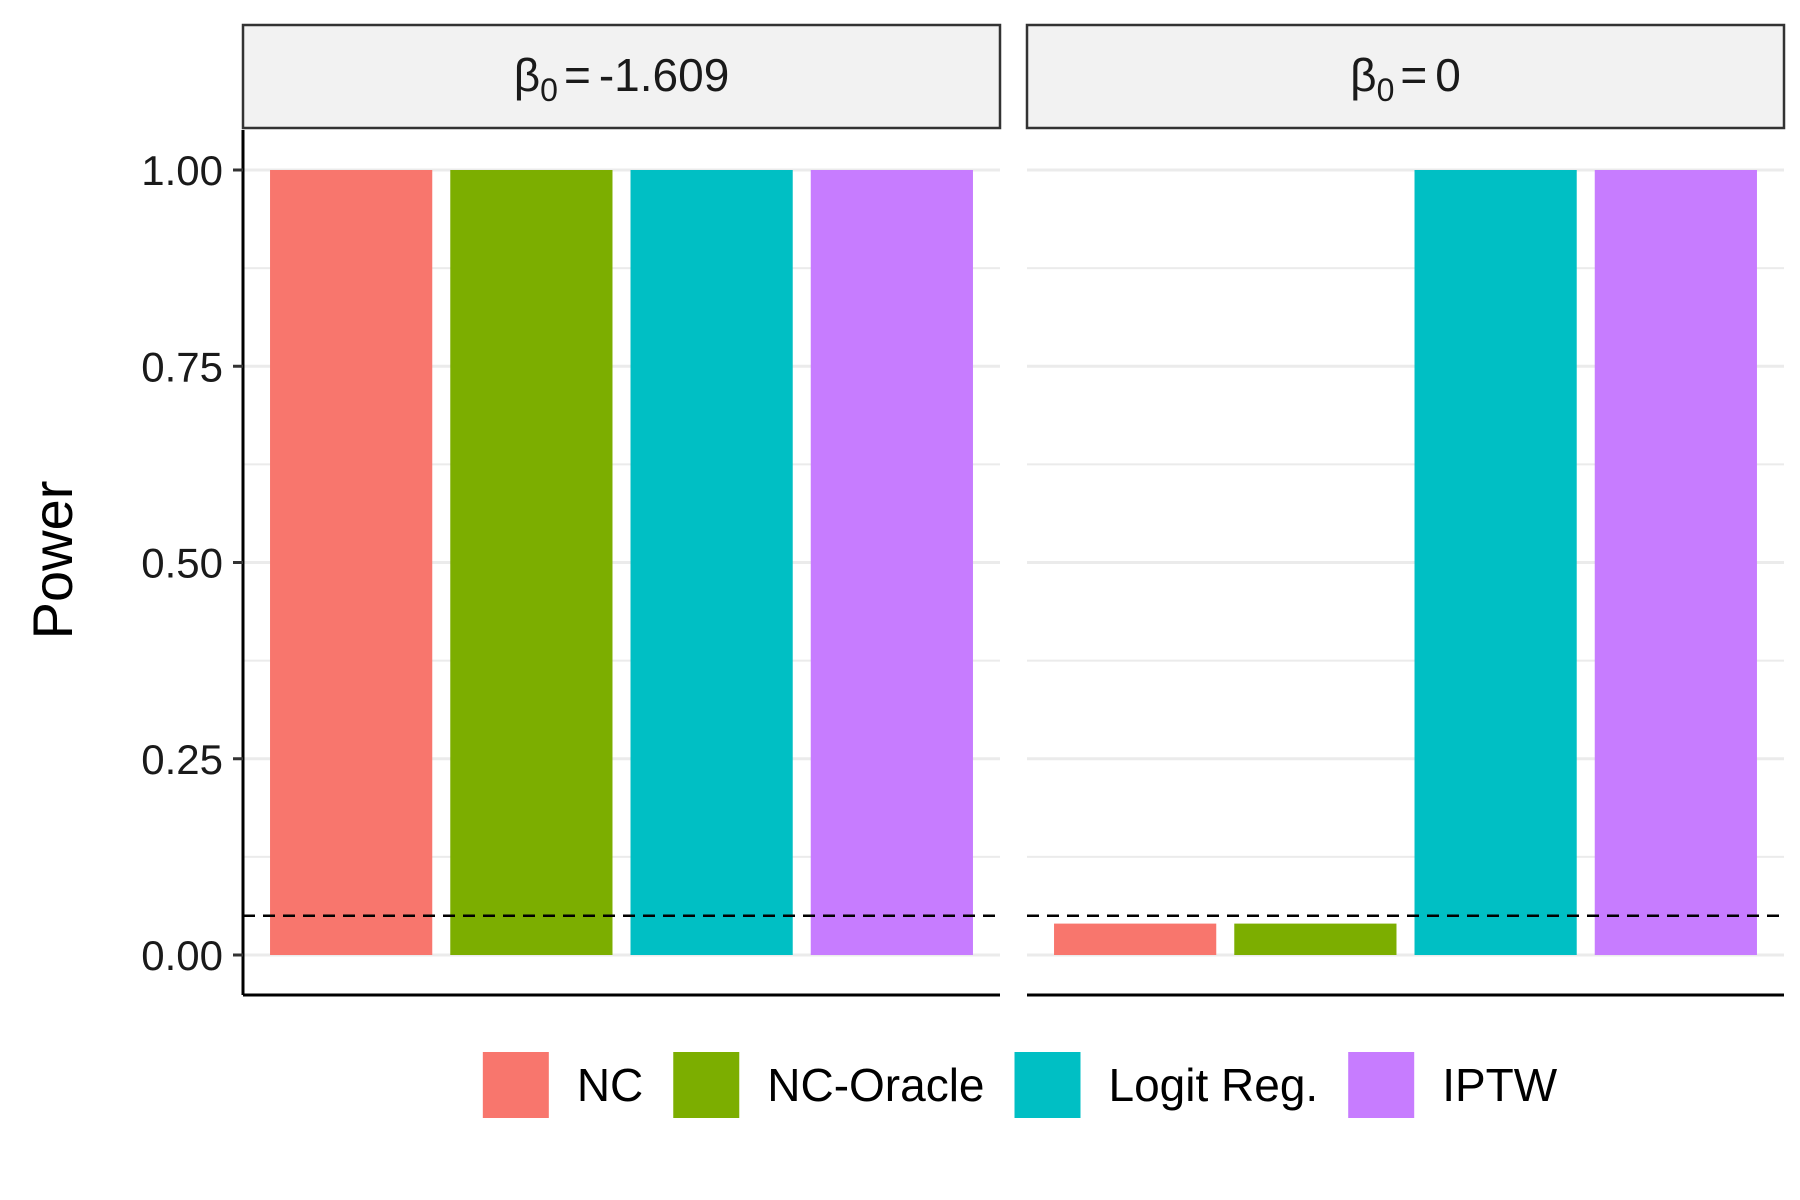 The height and width of the screenshot is (1200, 1800). Describe the element at coordinates (711, 562) in the screenshot. I see `bar-logit-reg--panel-1` at that location.